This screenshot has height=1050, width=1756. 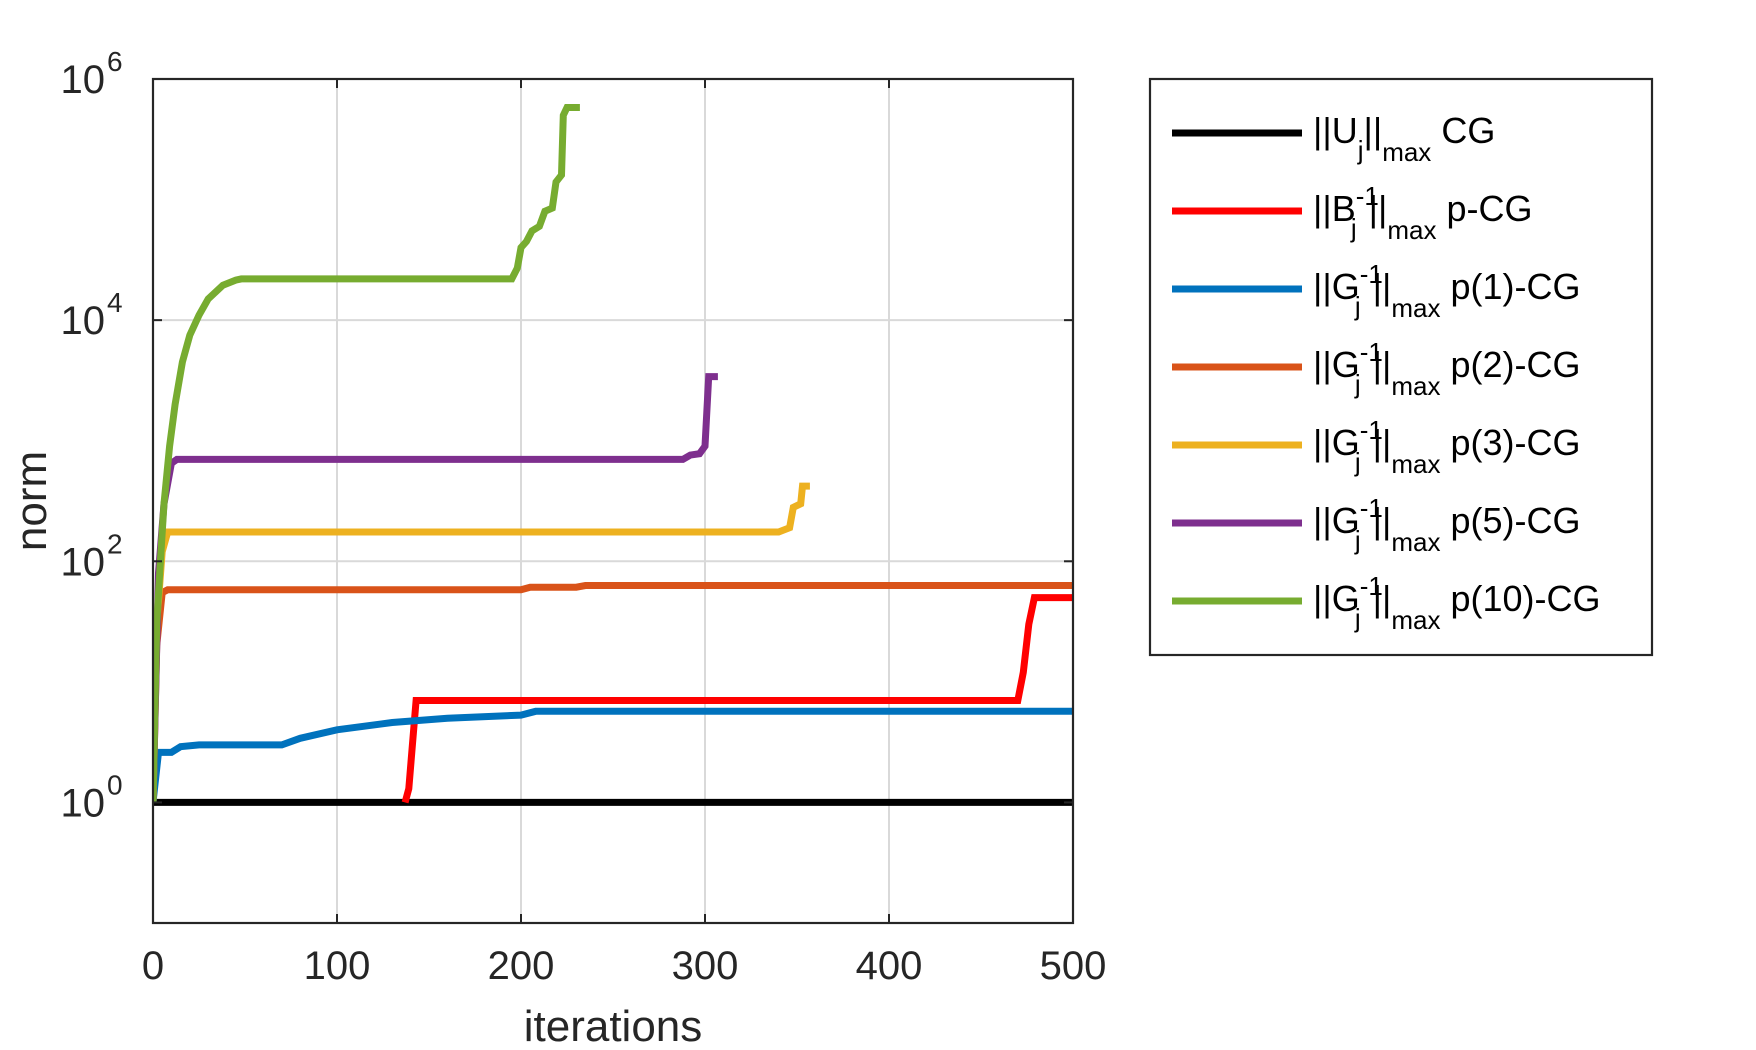 I want to click on x-tick-label: 400, so click(x=889, y=966).